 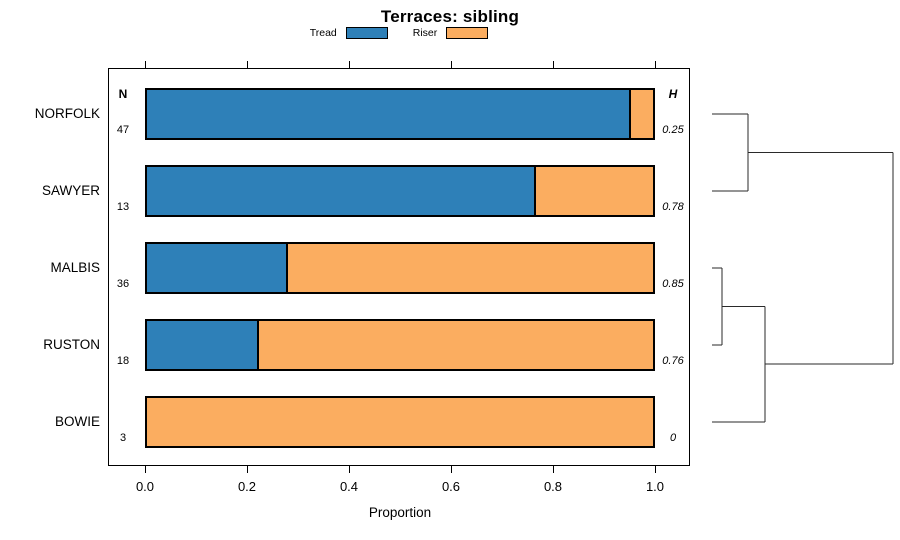 I want to click on h-column-header: H, so click(x=673, y=94).